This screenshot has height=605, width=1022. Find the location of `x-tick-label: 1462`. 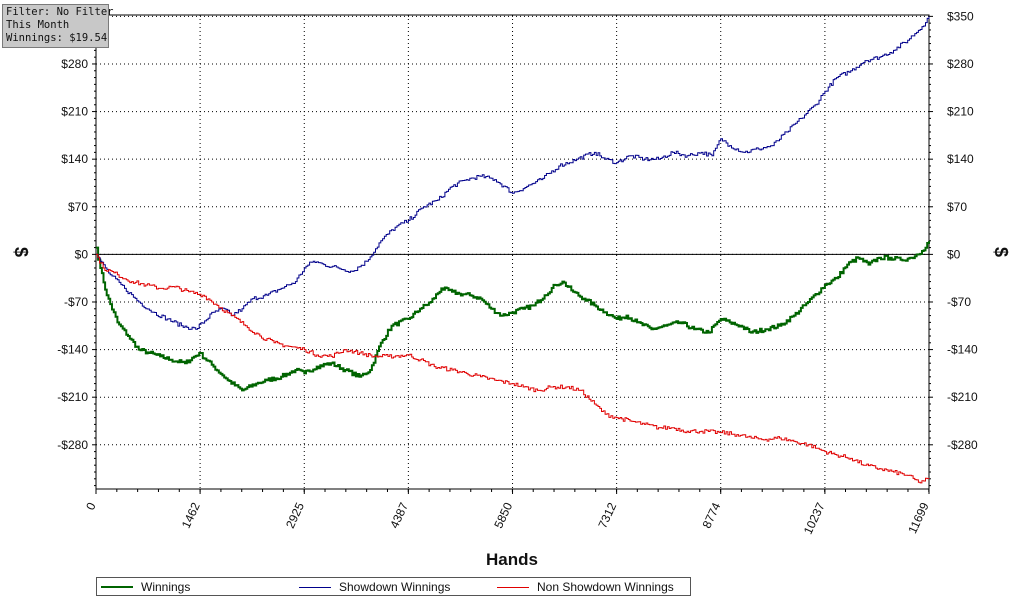

x-tick-label: 1462 is located at coordinates (191, 515).